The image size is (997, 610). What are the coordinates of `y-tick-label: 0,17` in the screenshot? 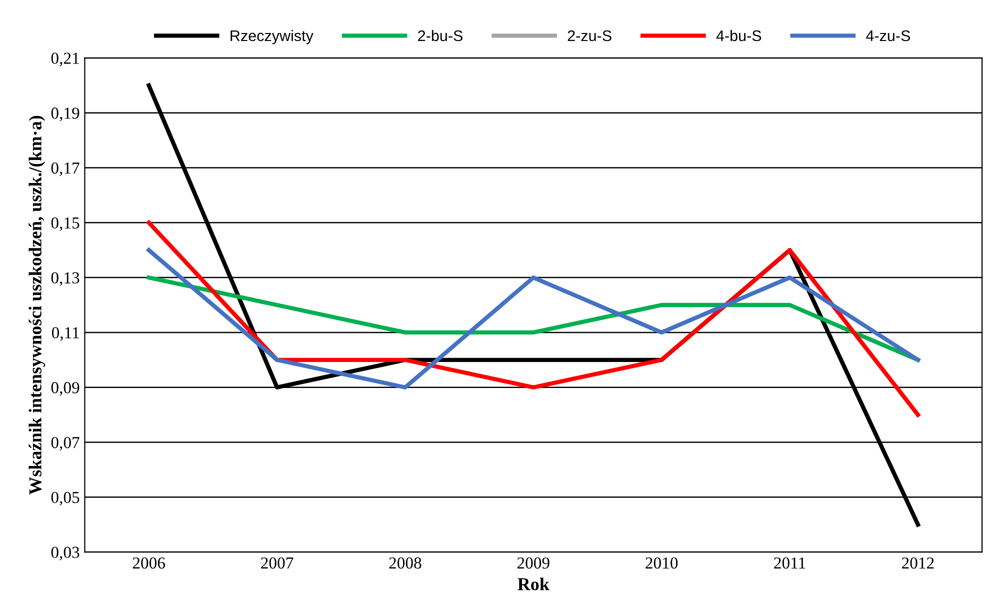 It's located at (65, 169).